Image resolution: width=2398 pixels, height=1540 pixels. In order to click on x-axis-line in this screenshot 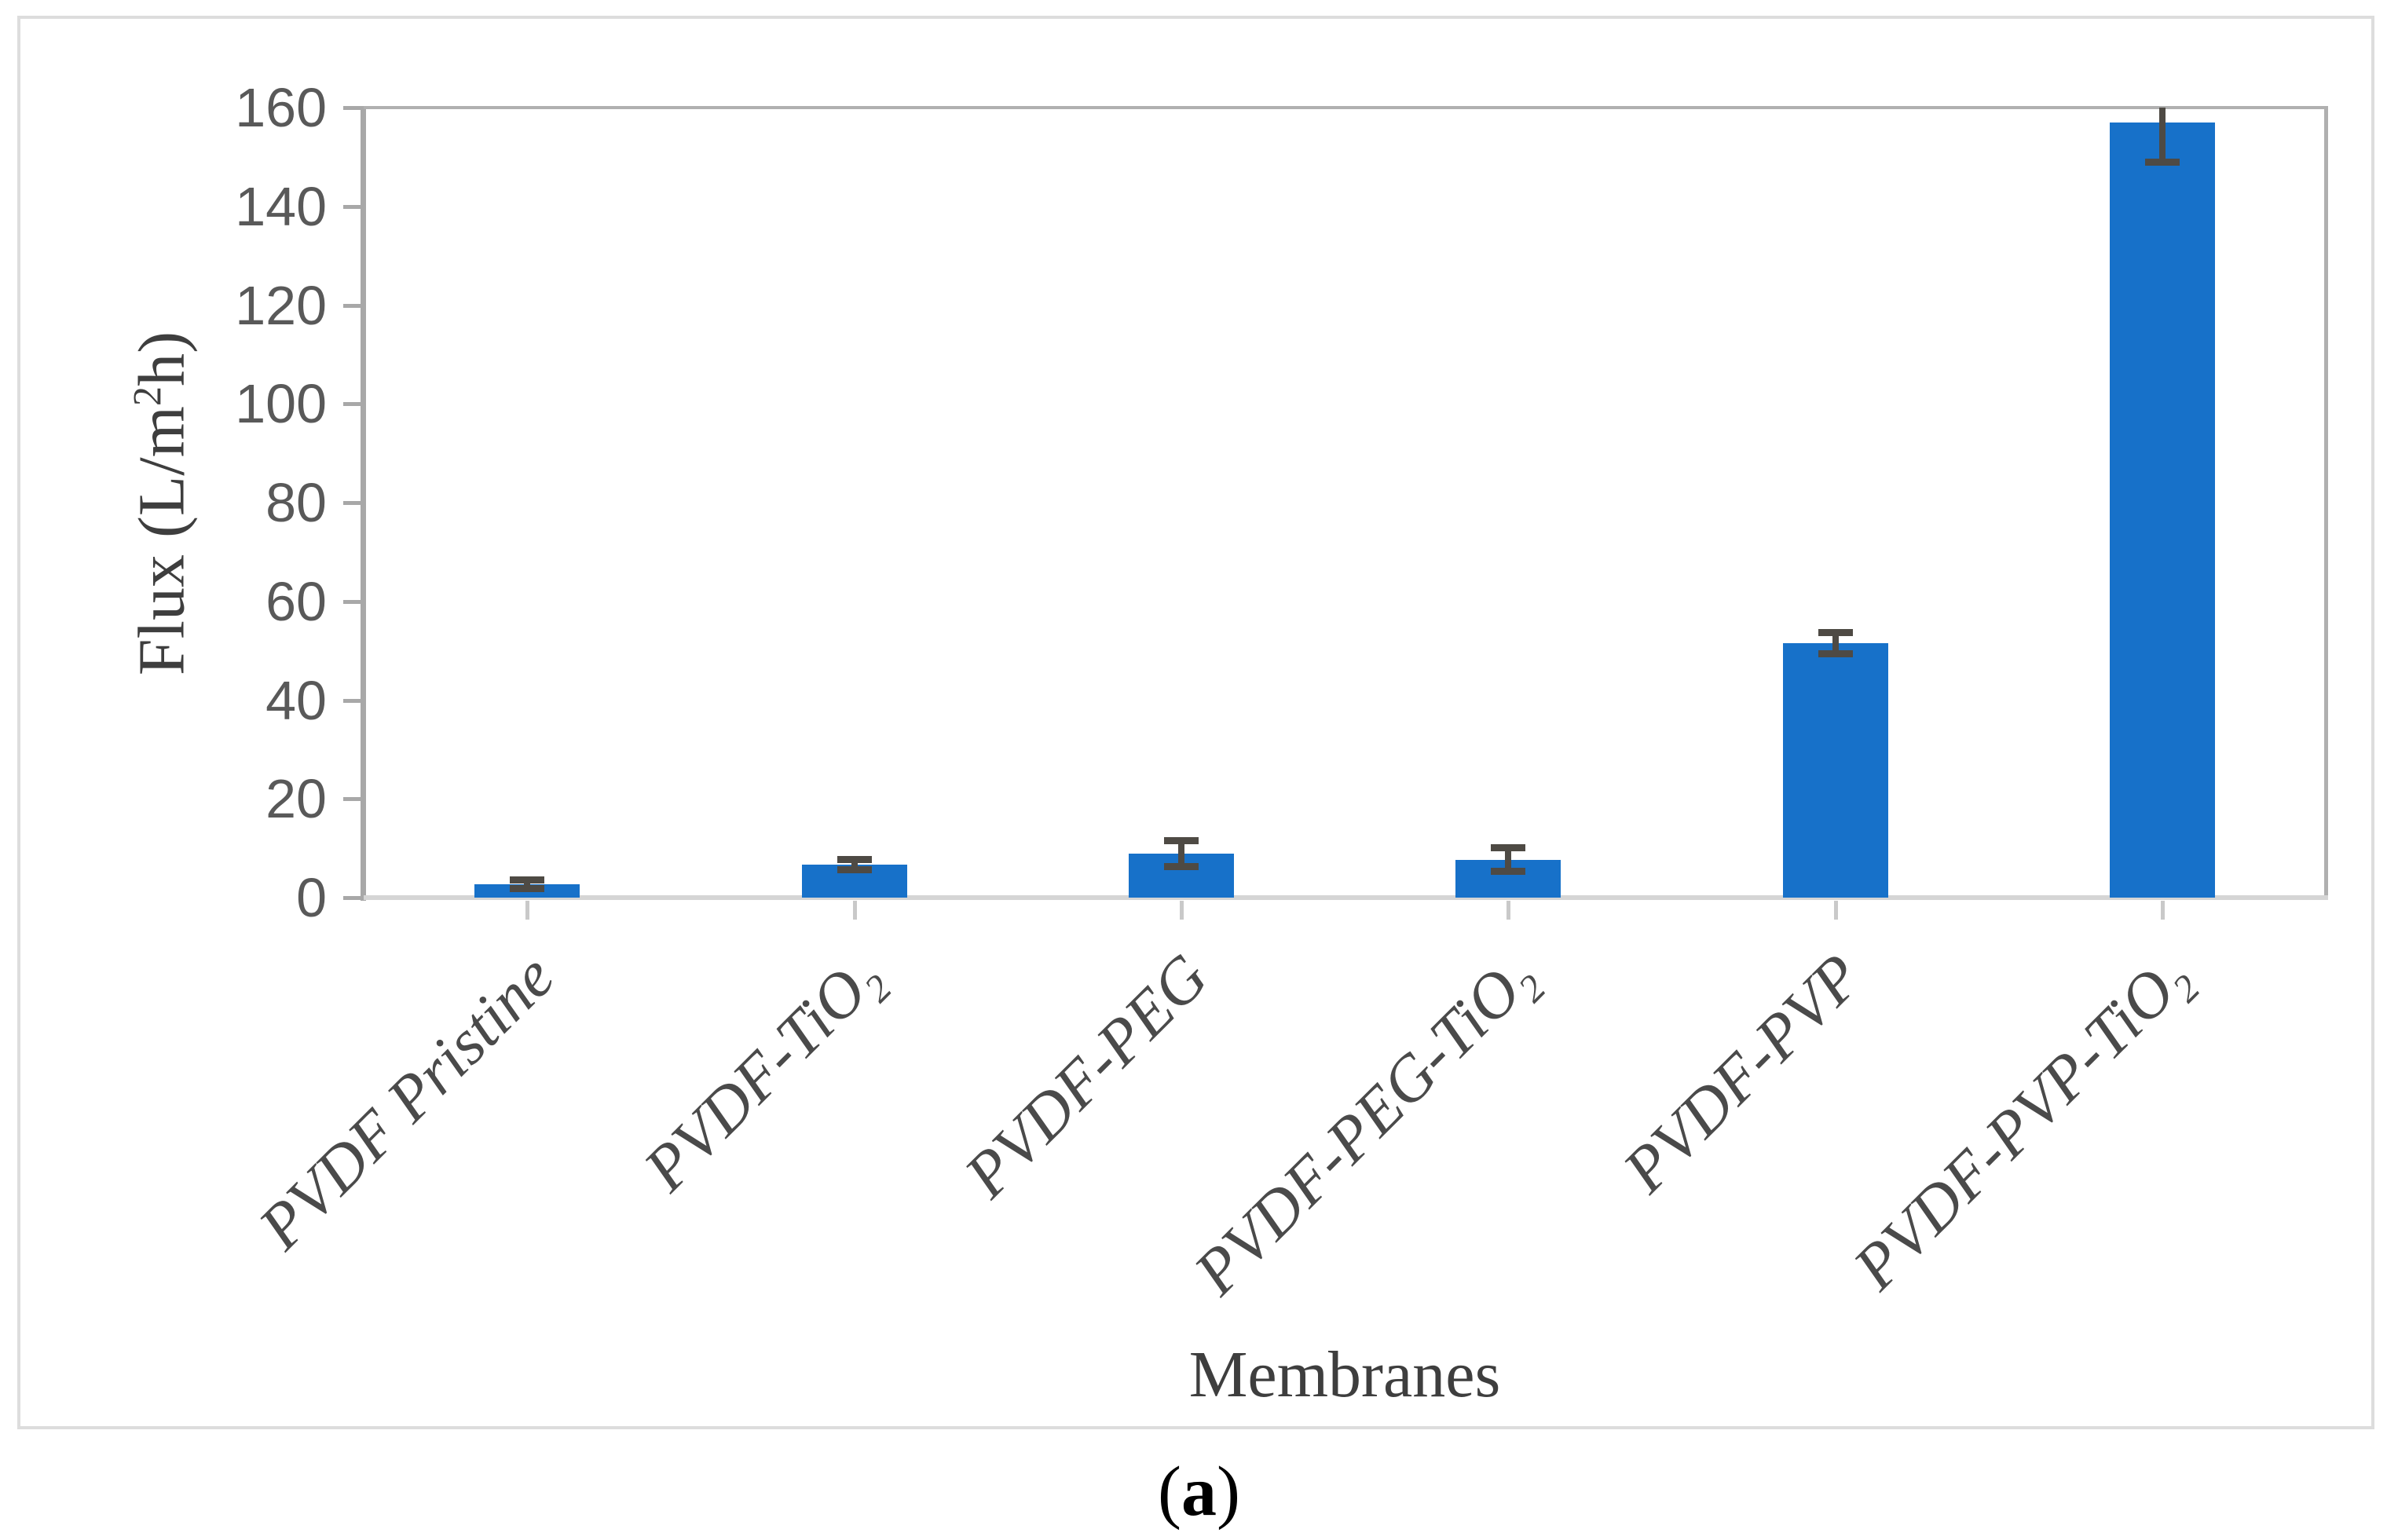, I will do `click(1346, 897)`.